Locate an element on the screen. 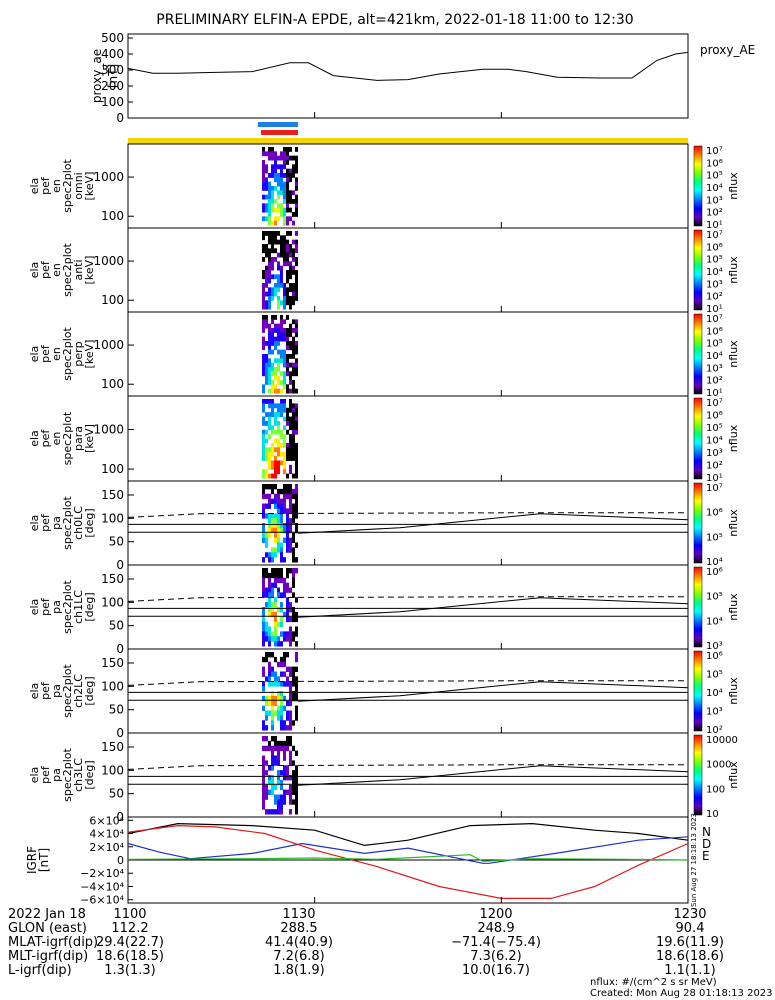  colorbar-tick-label: 10¹ is located at coordinates (714, 478).